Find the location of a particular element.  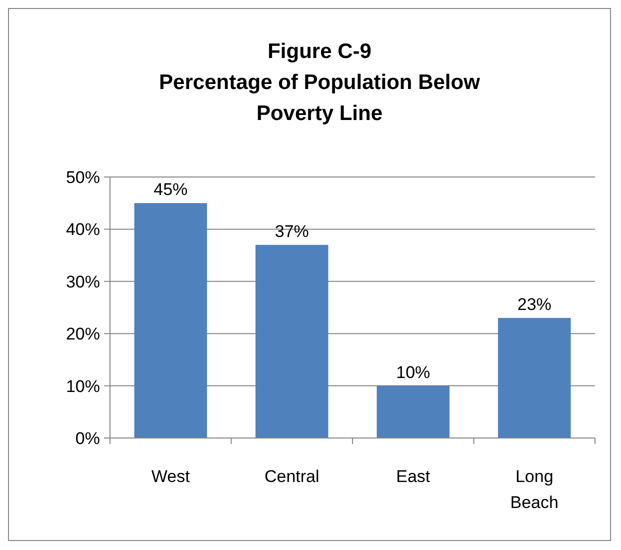

y-tick-label: 20% is located at coordinates (83, 334).